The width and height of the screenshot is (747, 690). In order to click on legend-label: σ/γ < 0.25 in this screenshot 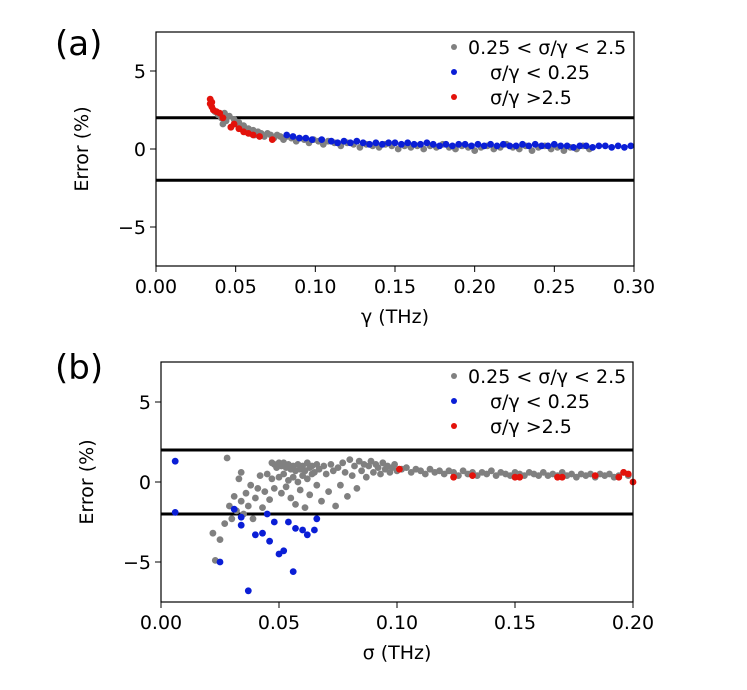, I will do `click(540, 73)`.